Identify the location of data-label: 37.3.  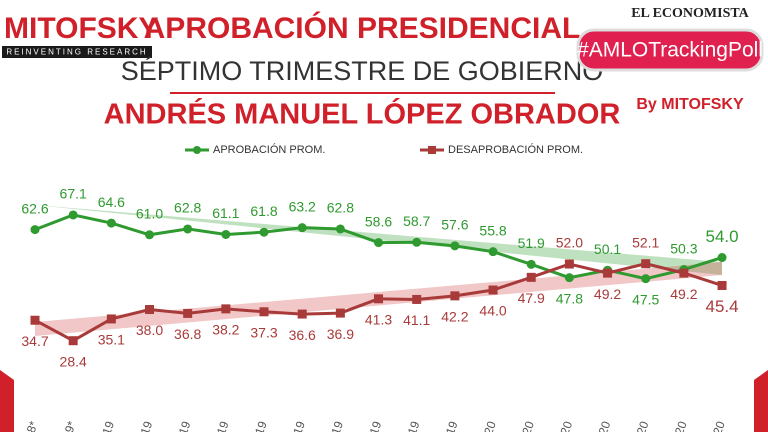
(263, 332).